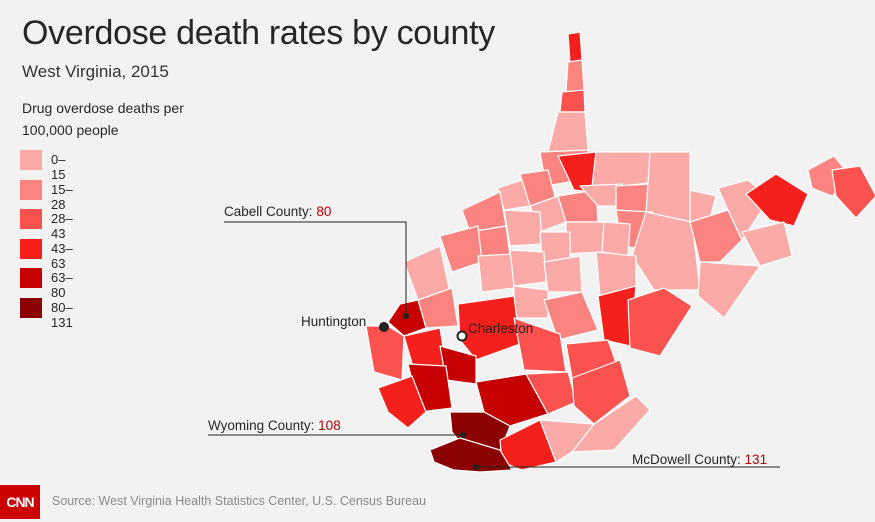 Image resolution: width=875 pixels, height=522 pixels. I want to click on wyoming-callout-name: Wyoming County:, so click(263, 425).